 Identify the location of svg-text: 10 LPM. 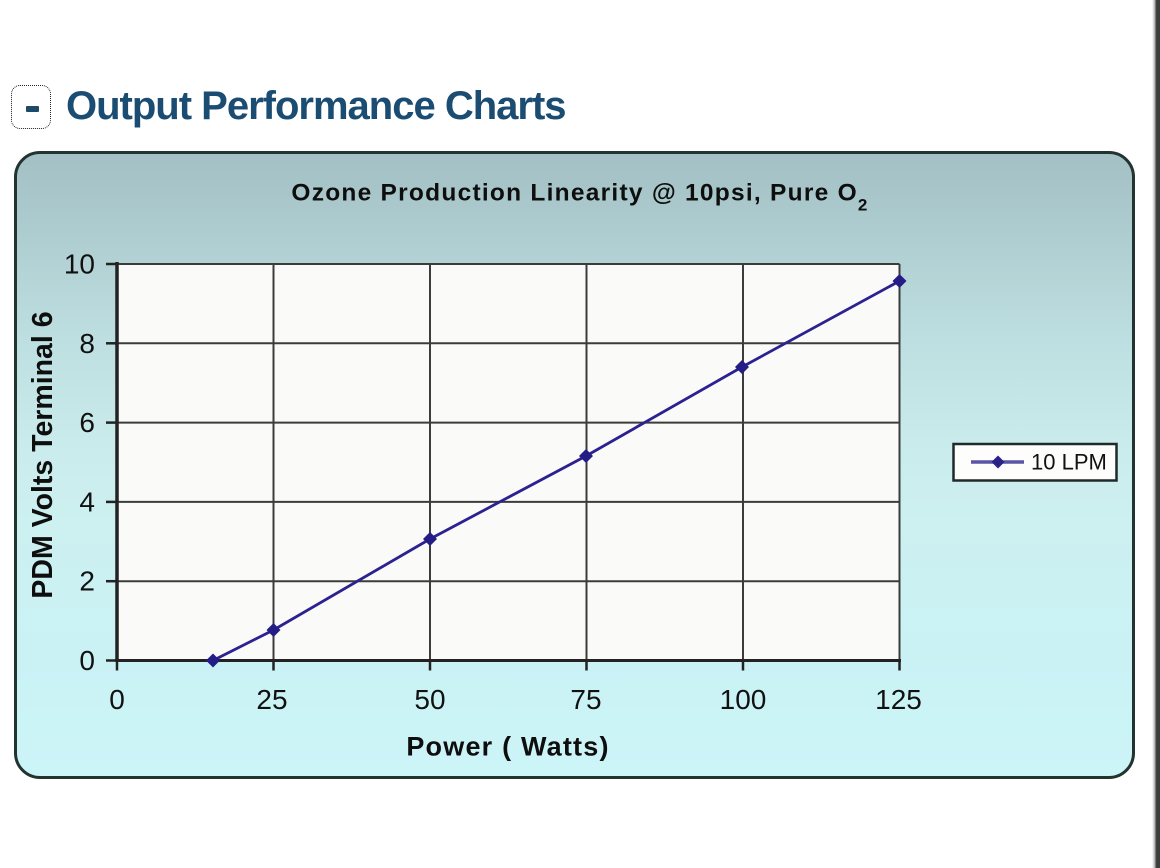
(1069, 462).